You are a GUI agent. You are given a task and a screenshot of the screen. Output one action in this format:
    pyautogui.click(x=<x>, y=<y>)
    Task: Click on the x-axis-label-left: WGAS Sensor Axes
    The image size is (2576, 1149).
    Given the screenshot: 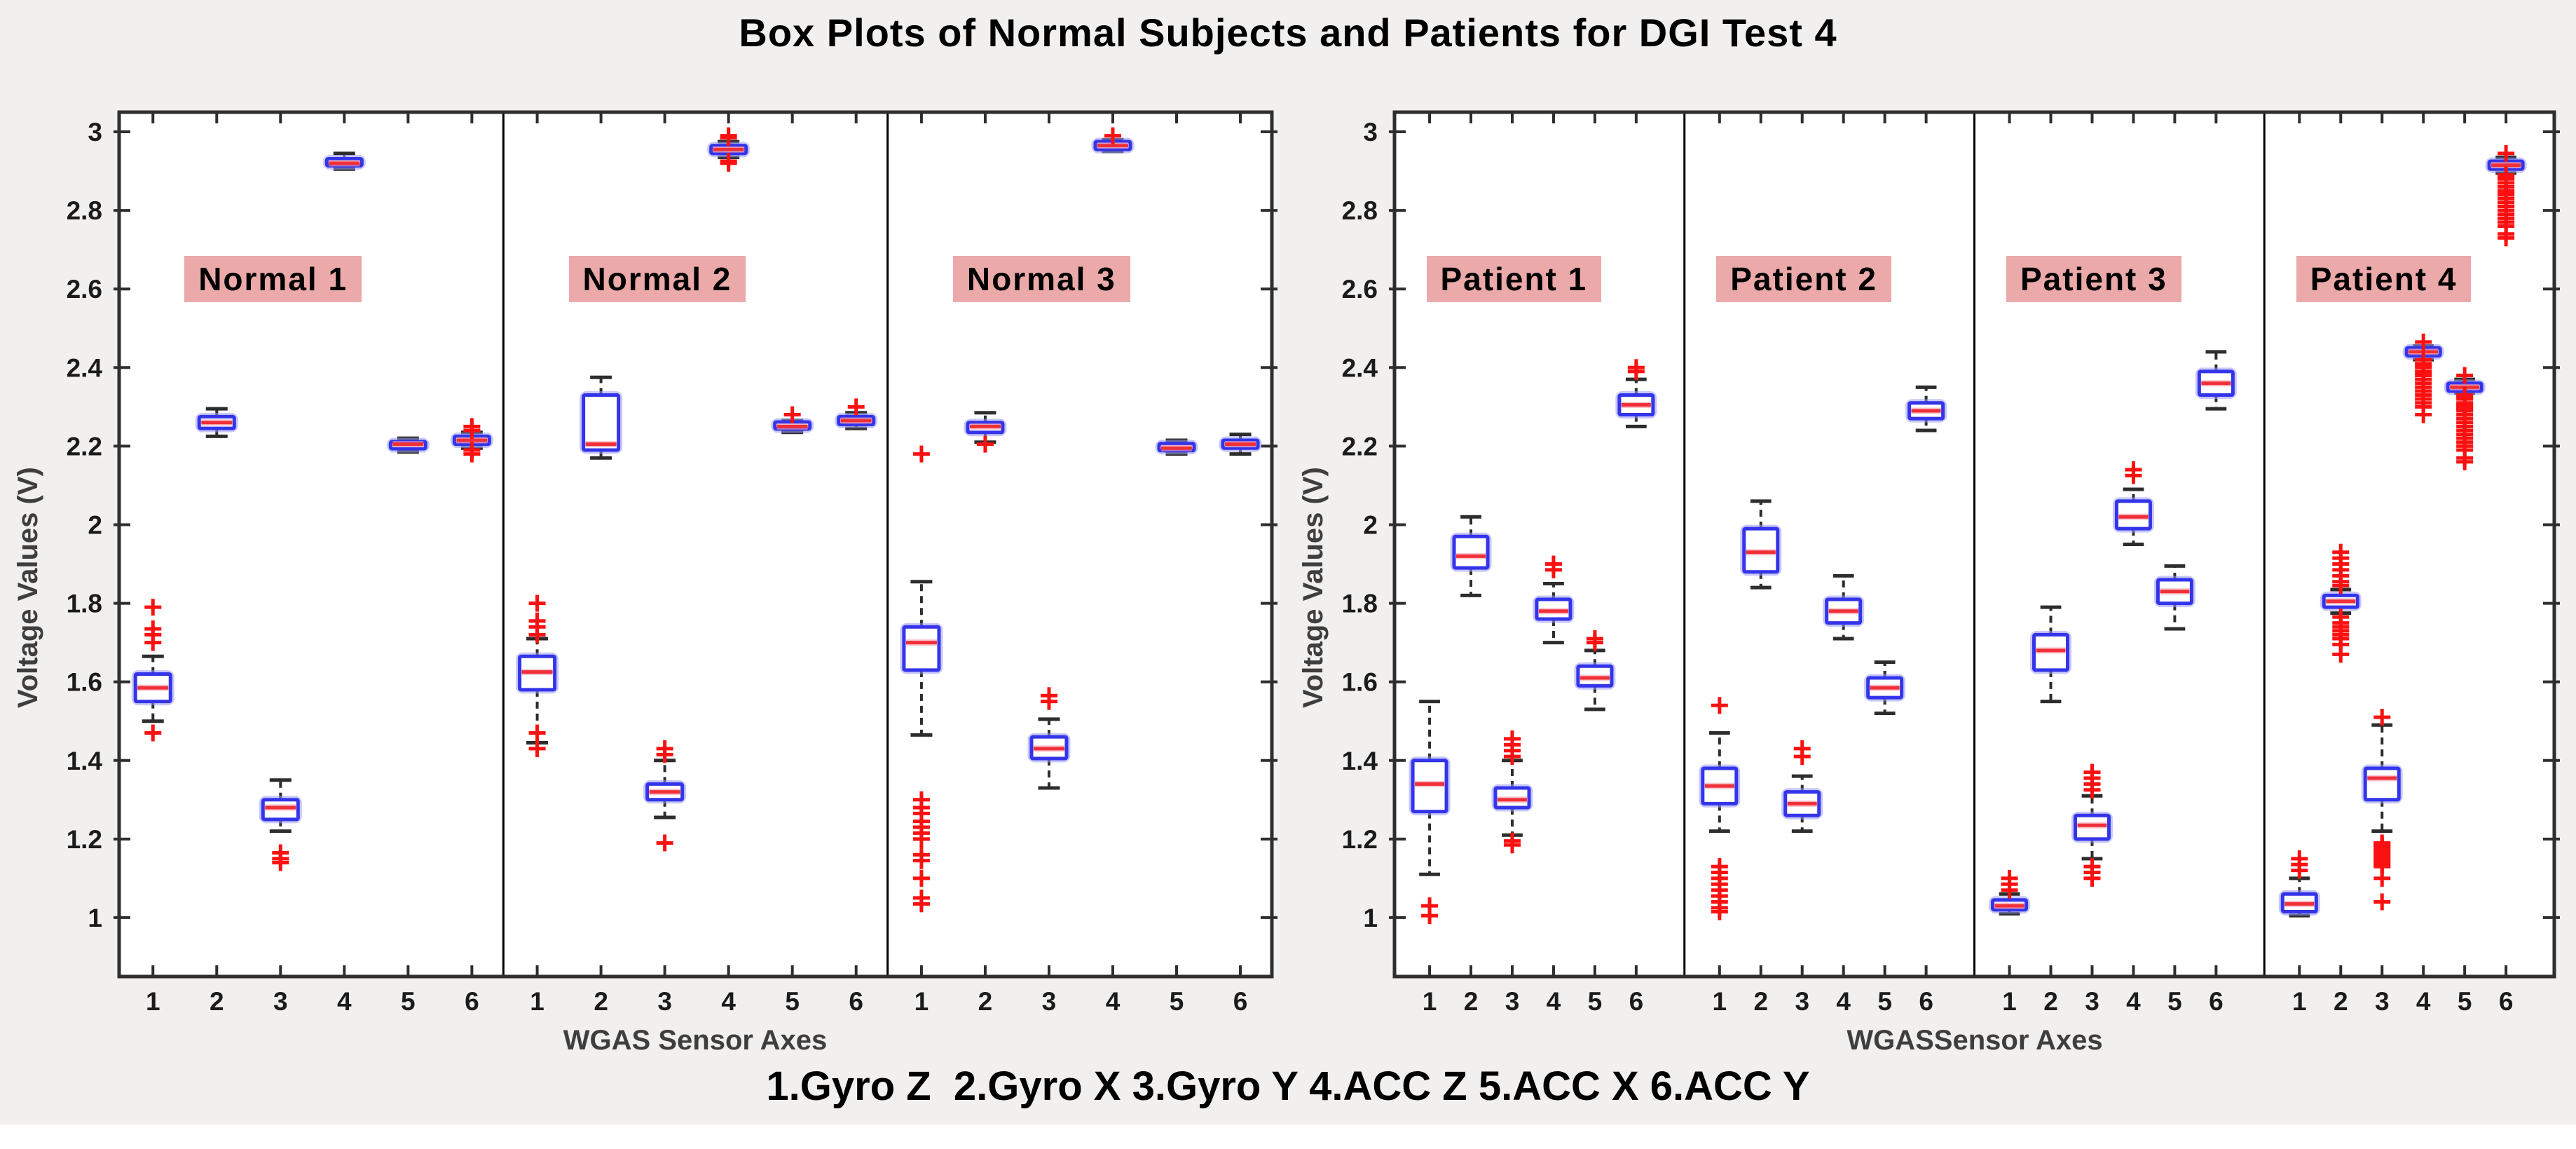 What is the action you would take?
    pyautogui.click(x=696, y=1041)
    